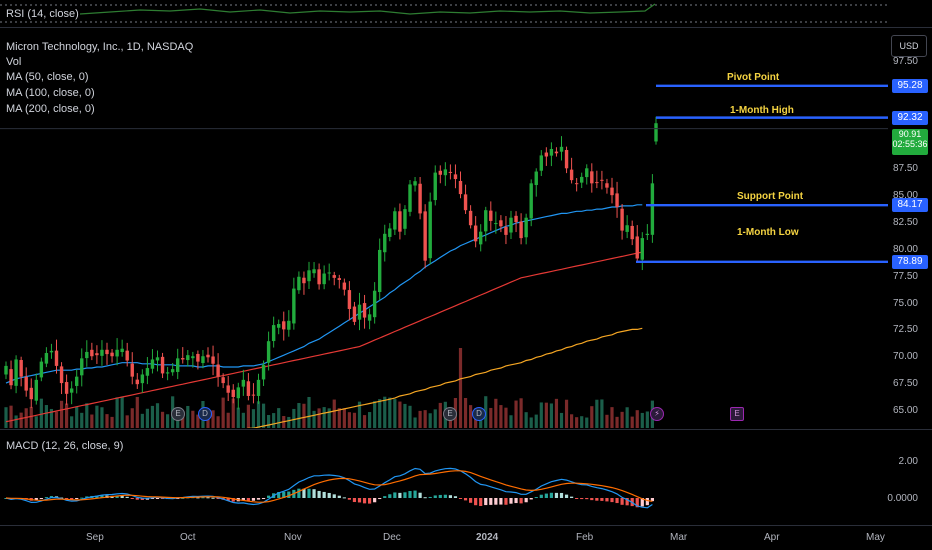 Image resolution: width=932 pixels, height=550 pixels. What do you see at coordinates (444, 13) in the screenshot?
I see `rsi-pane: RSI (14, close)` at bounding box center [444, 13].